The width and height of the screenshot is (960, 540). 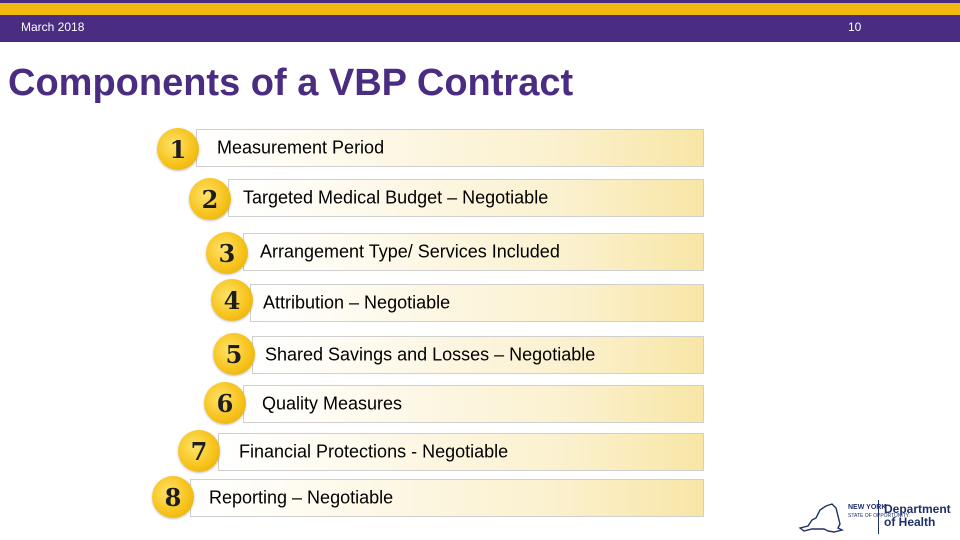 I want to click on list-item-3: Arrangement Type/ Services Included, so click(x=473, y=252).